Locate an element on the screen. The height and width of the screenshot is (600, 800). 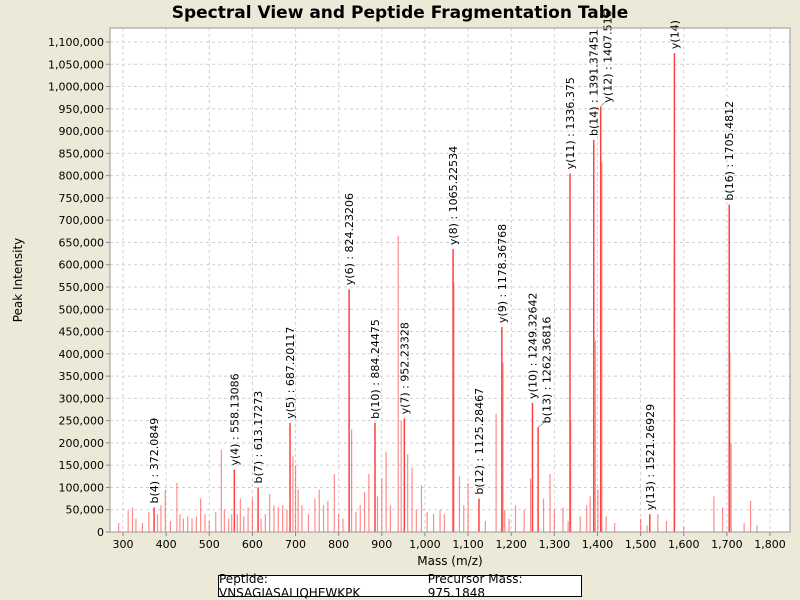
y-tick-label: 400,000 is located at coordinates (82, 354).